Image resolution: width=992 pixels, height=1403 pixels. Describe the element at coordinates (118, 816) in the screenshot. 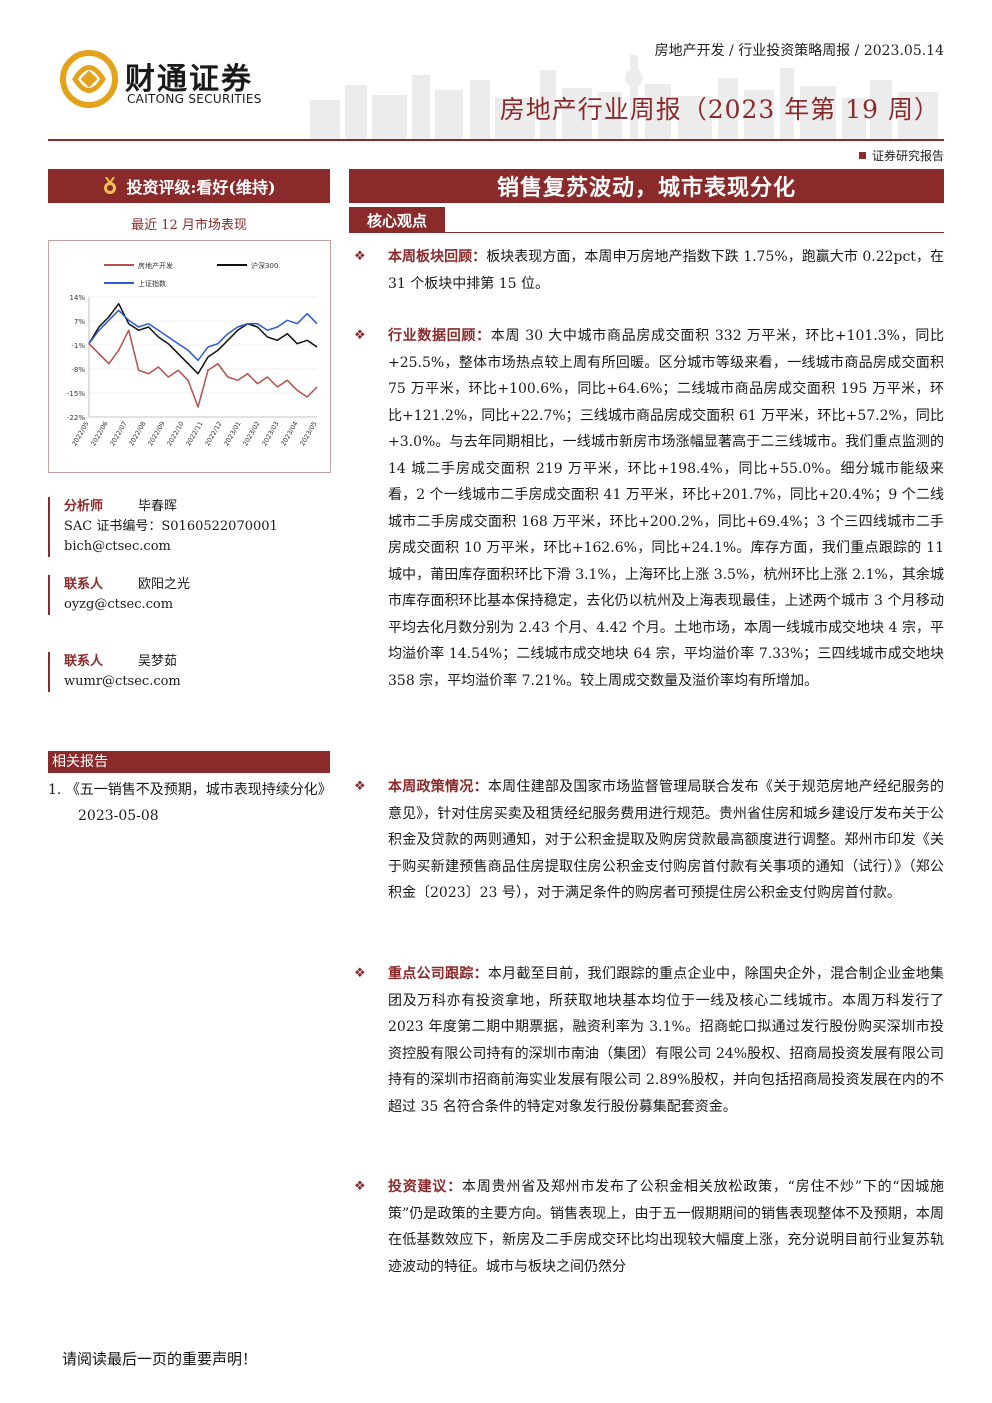

I see `related-report-date: 2023-05-08` at that location.